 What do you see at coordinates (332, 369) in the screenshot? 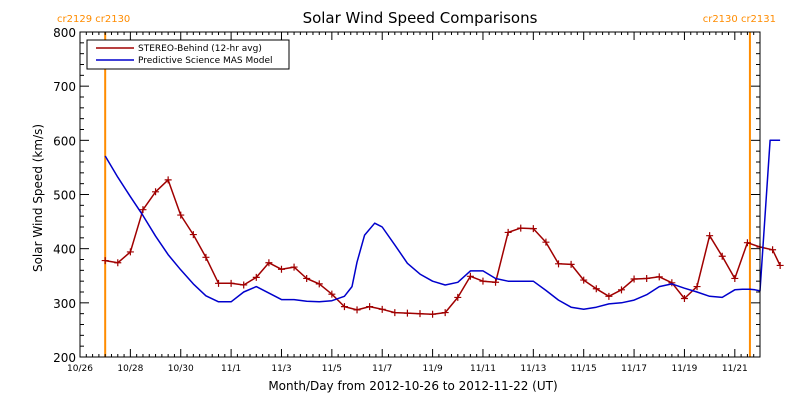
I see `x-tick-label: 11/5` at bounding box center [332, 369].